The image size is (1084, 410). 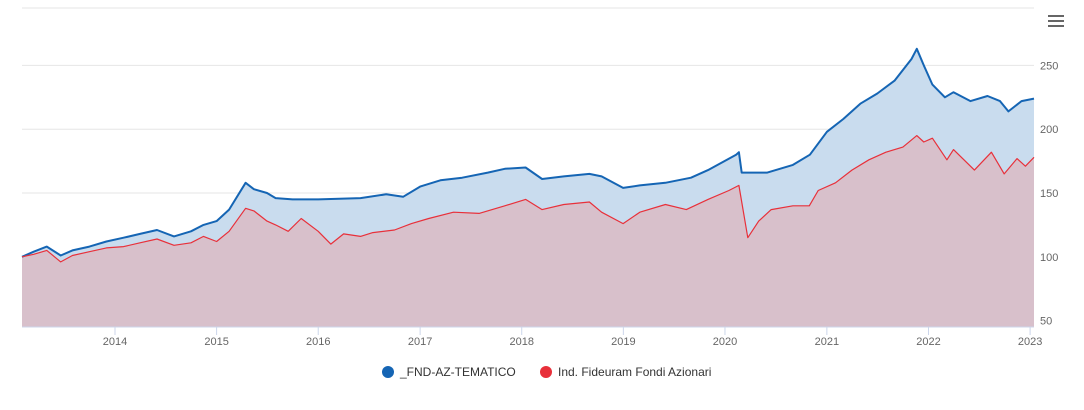 What do you see at coordinates (725, 342) in the screenshot?
I see `x-tick-label: 2020` at bounding box center [725, 342].